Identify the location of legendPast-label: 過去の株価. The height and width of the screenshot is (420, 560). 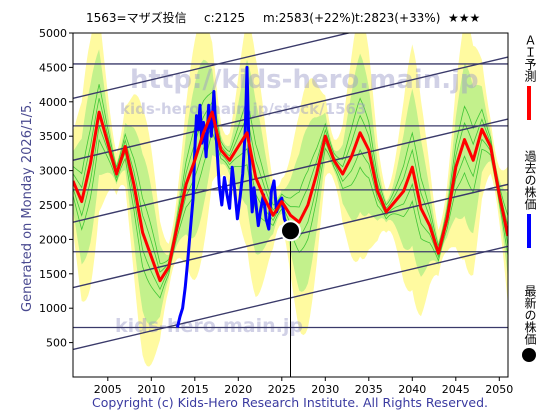
(530, 180).